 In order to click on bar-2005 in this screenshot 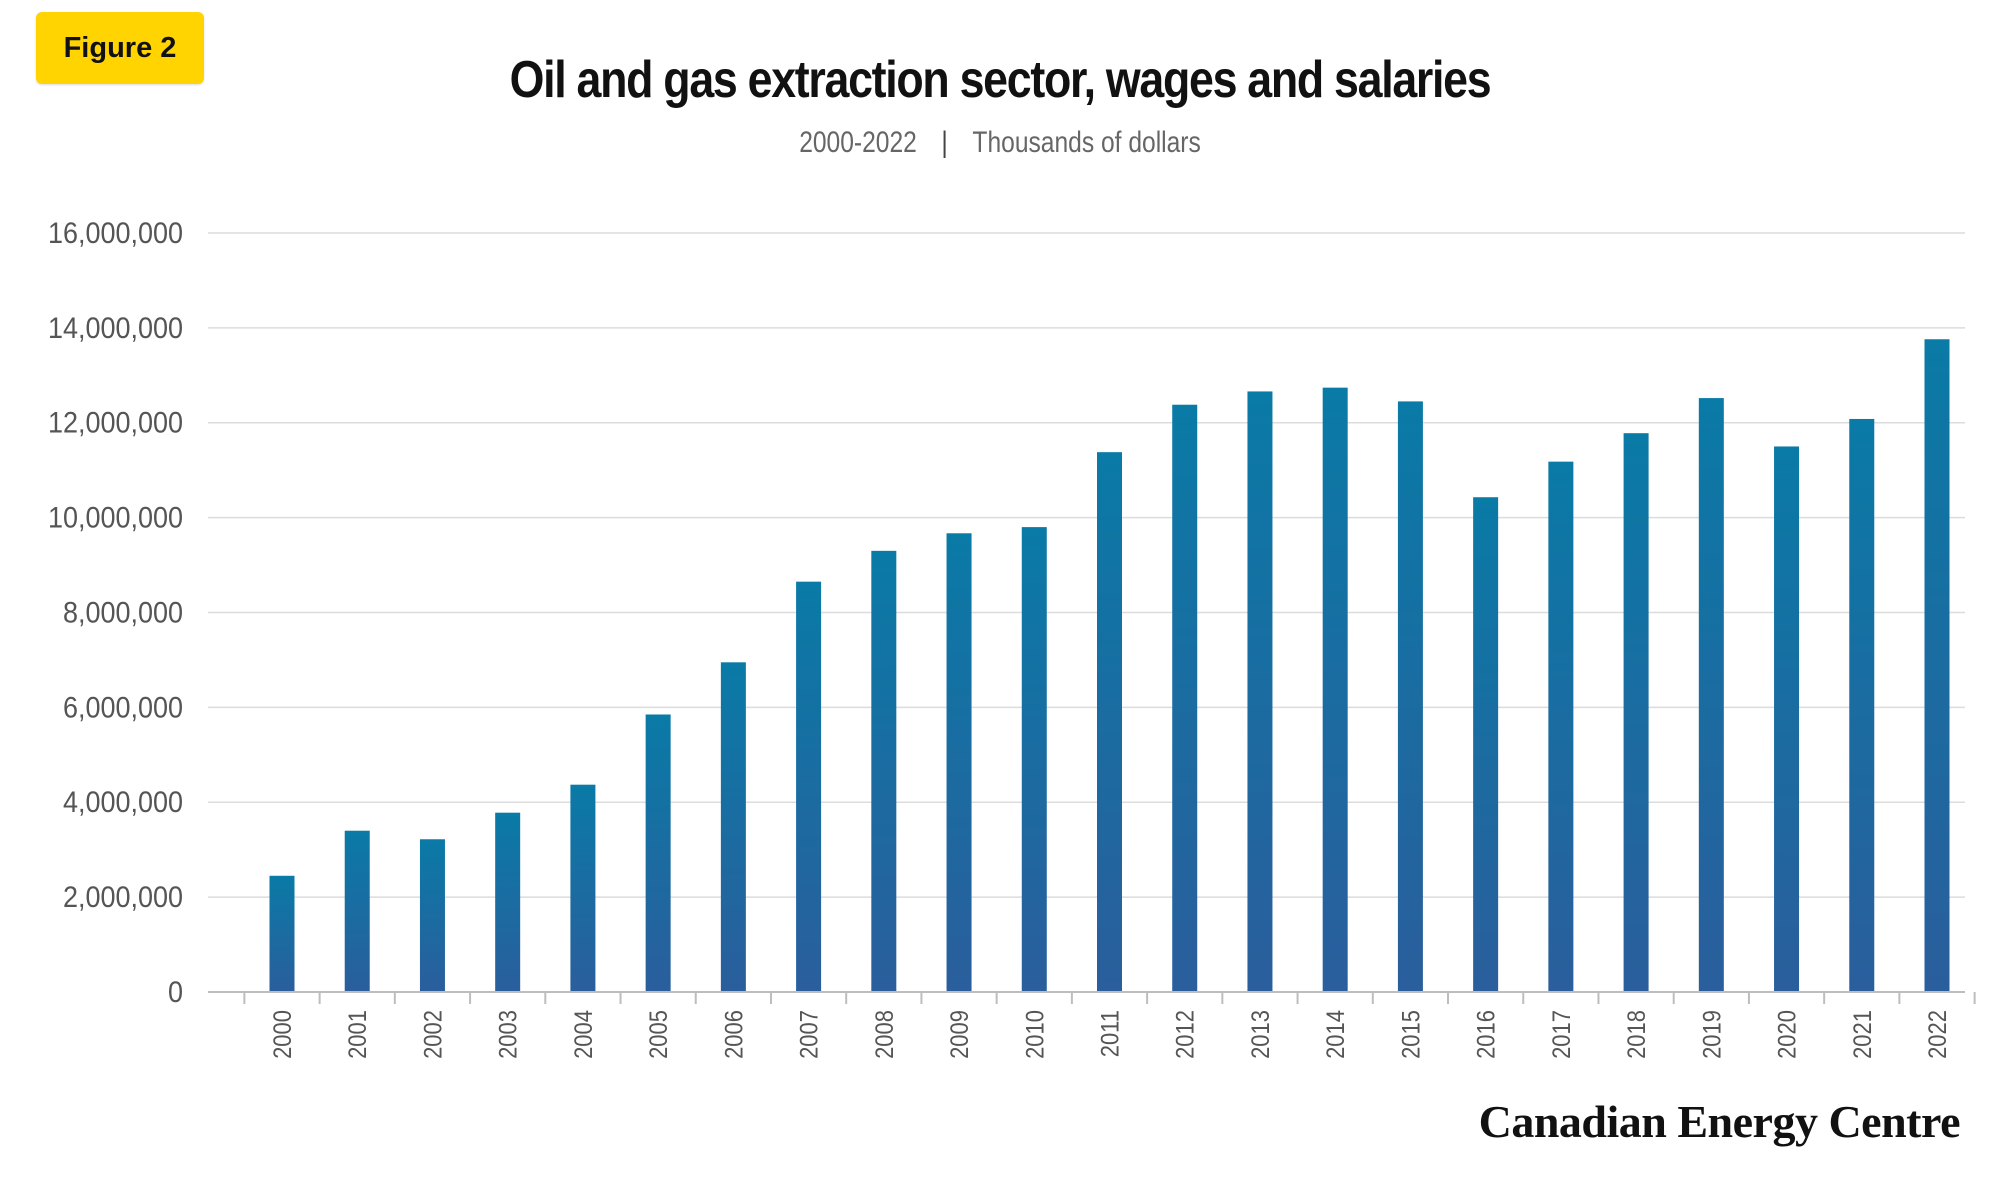, I will do `click(658, 853)`.